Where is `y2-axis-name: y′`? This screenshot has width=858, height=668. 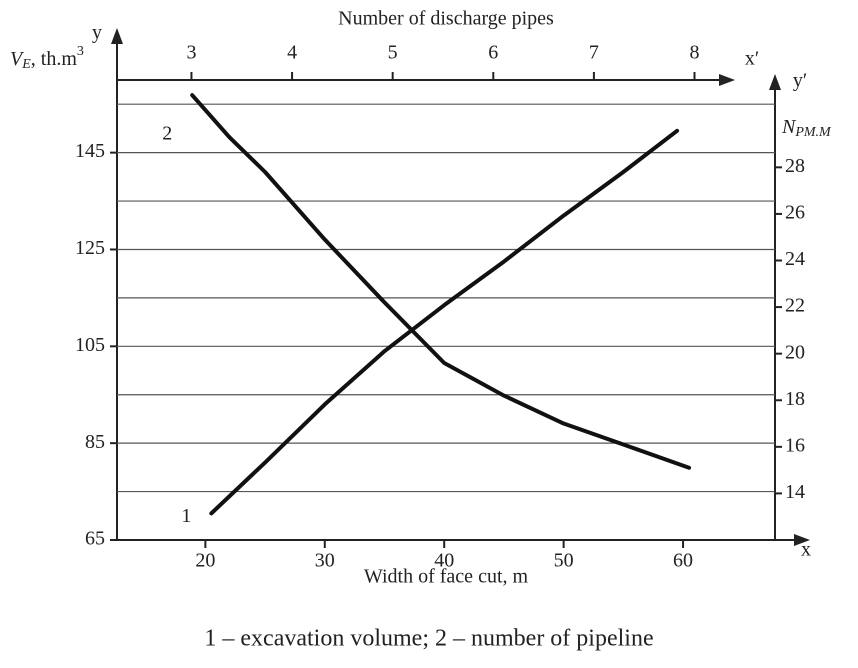
y2-axis-name: y′ is located at coordinates (800, 81).